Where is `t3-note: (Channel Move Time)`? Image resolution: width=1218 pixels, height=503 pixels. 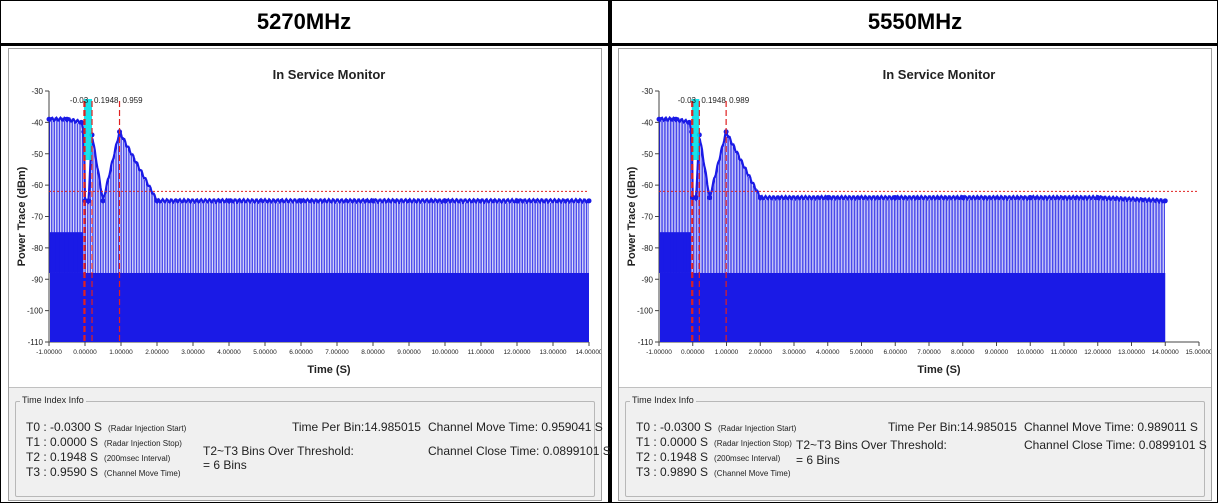 t3-note: (Channel Move Time) is located at coordinates (142, 473).